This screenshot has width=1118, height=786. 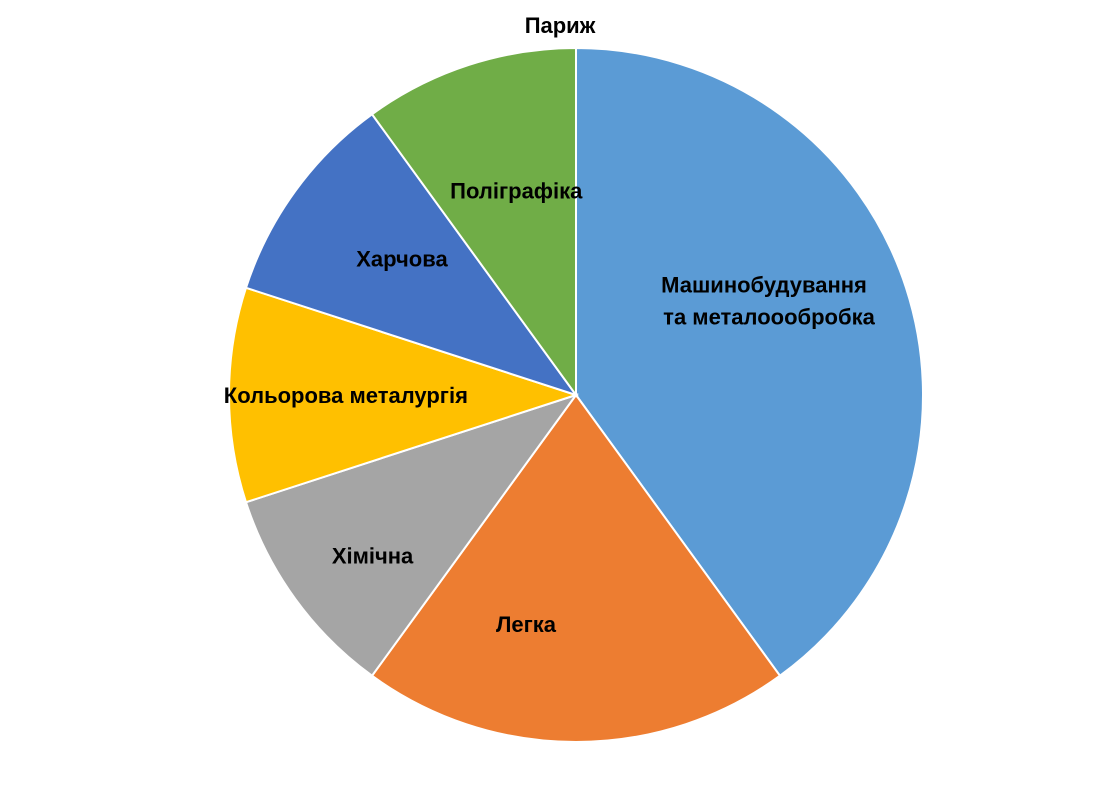 I want to click on slice-label: Харчова, so click(x=402, y=259).